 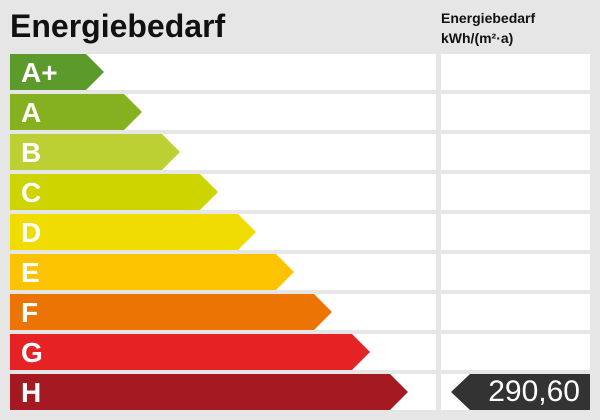 I want to click on energy-class-bar: B, so click(x=95, y=152).